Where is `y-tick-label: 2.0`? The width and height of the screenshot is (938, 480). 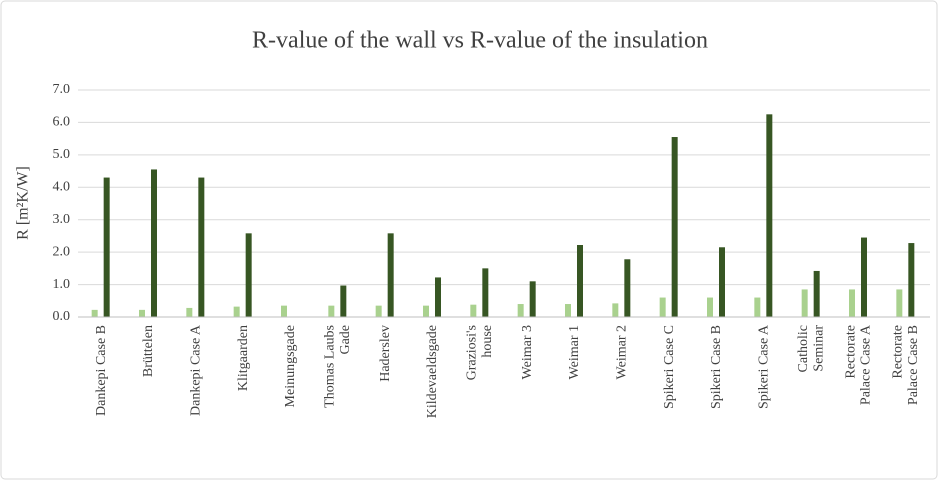
y-tick-label: 2.0 is located at coordinates (62, 251).